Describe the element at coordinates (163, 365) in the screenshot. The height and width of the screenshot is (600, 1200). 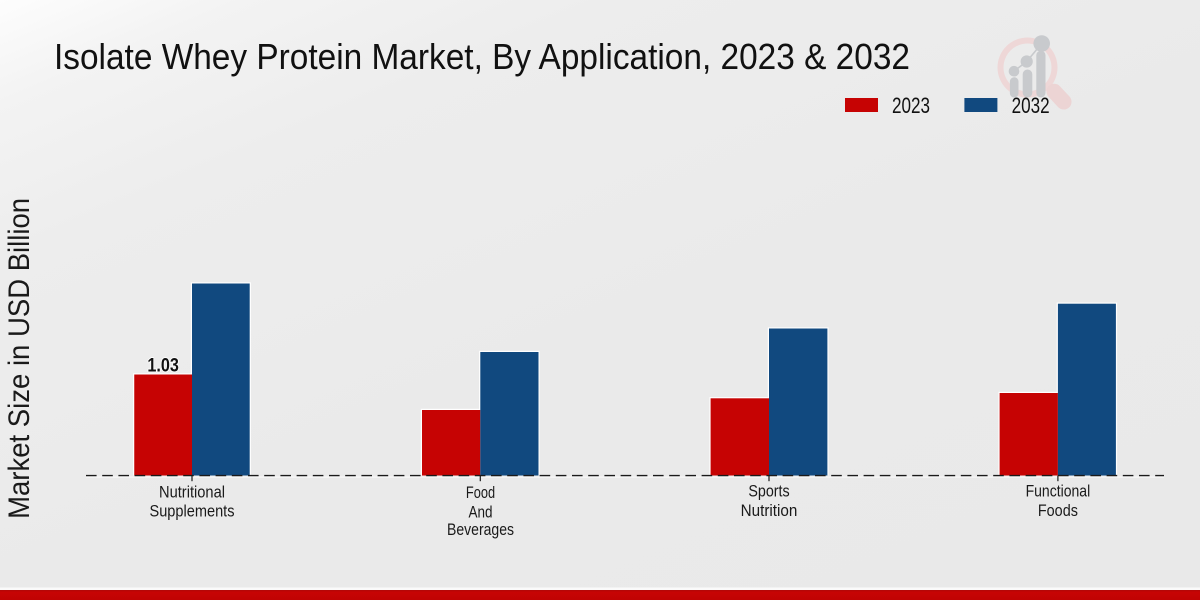
I see `svg-text: 1.03` at that location.